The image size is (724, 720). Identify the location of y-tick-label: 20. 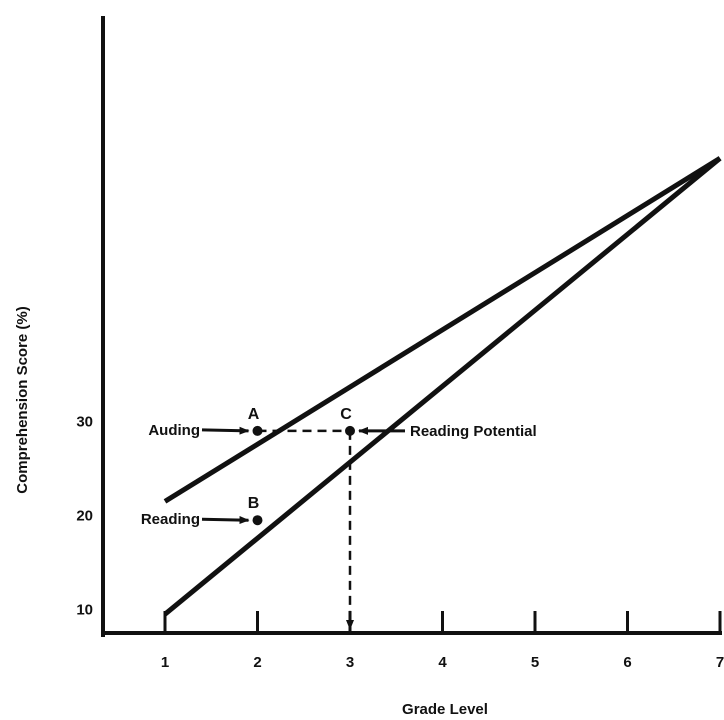
(84, 516).